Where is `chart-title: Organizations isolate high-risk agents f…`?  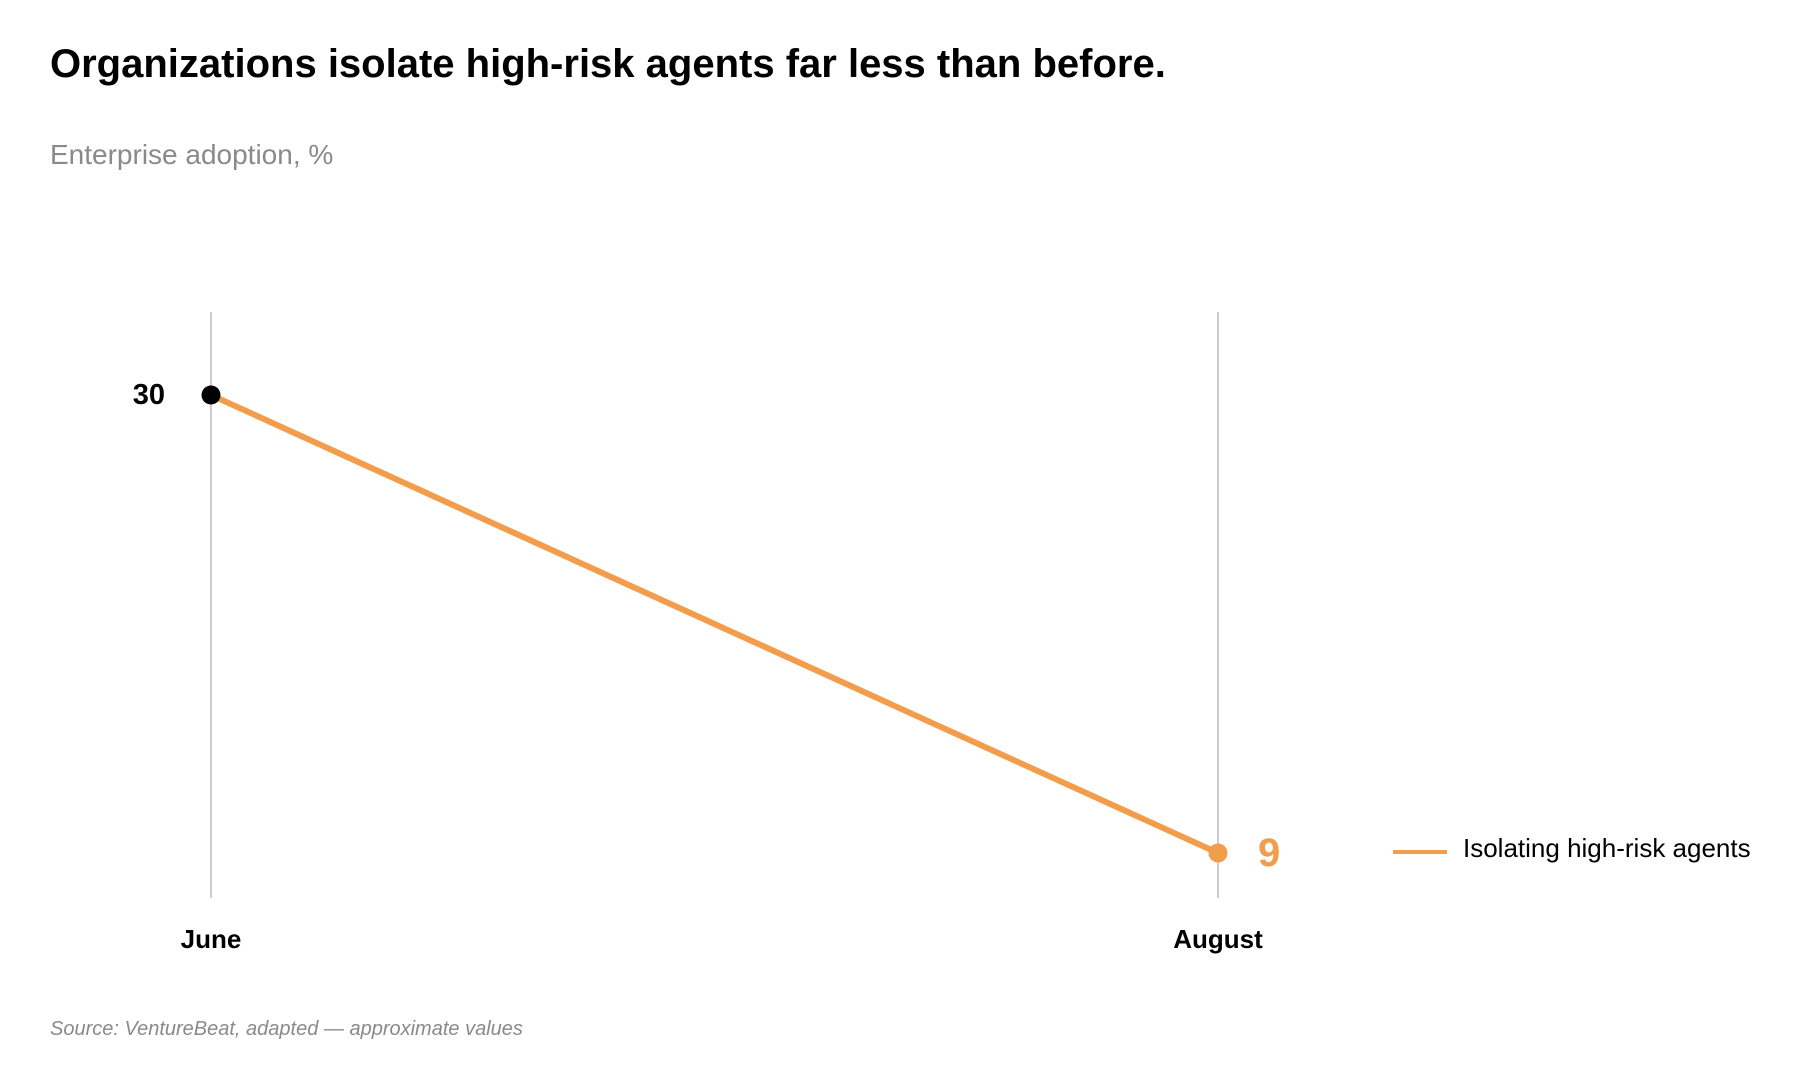
chart-title: Organizations isolate high-risk agents f… is located at coordinates (608, 64).